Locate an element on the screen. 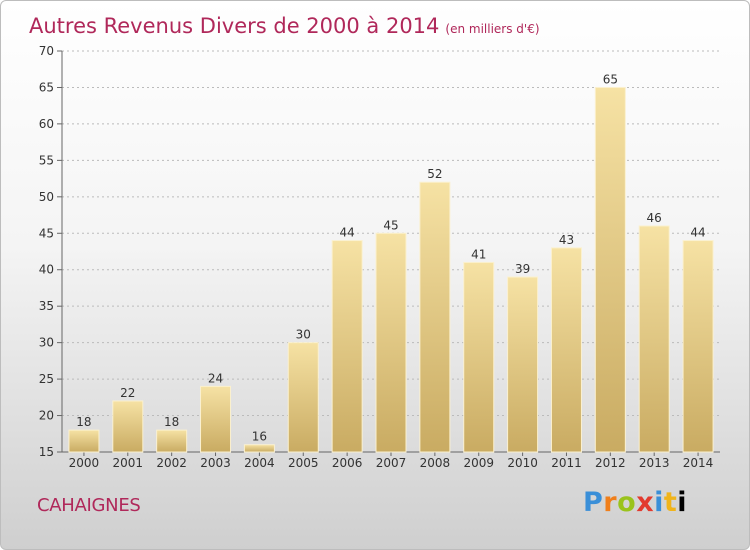 The height and width of the screenshot is (550, 750). x-tick-label: 2004 is located at coordinates (259, 463).